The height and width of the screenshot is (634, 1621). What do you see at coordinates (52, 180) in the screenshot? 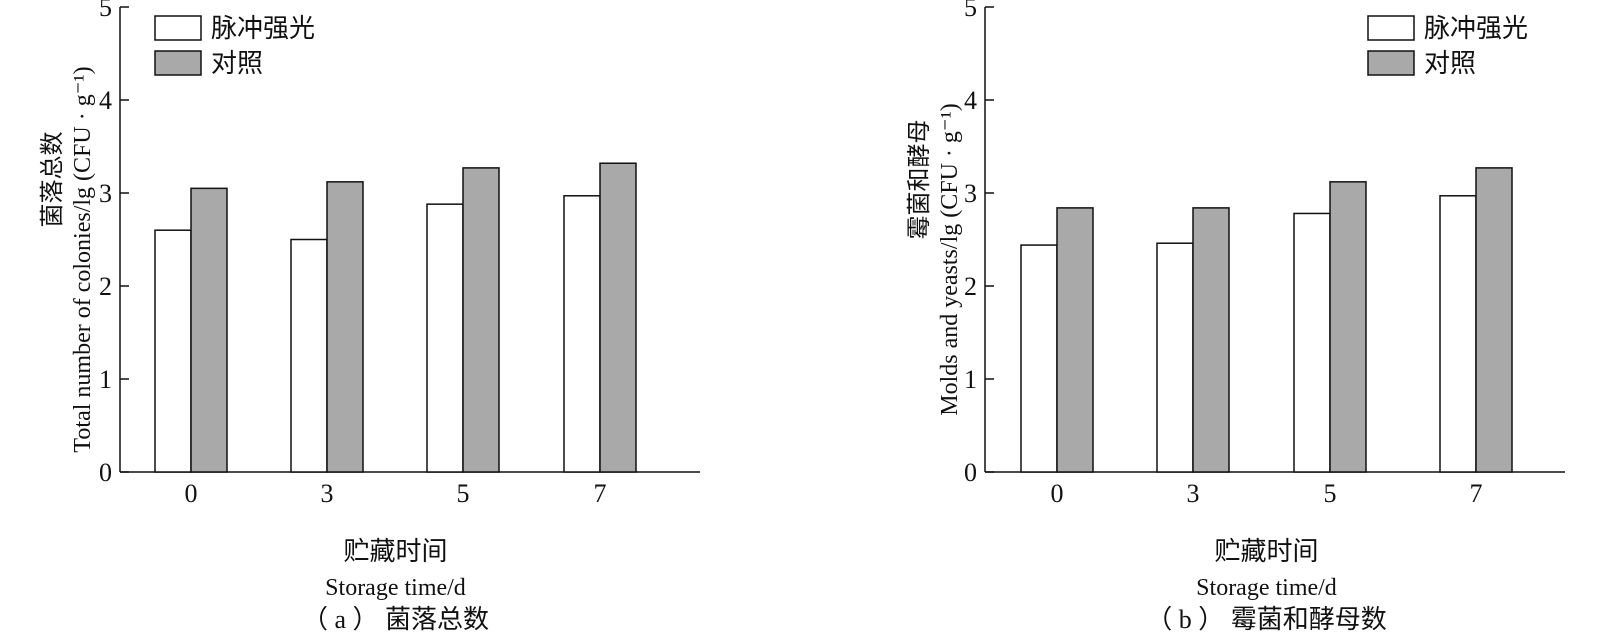
I see `y-axis-label-cn: 菌落总数` at bounding box center [52, 180].